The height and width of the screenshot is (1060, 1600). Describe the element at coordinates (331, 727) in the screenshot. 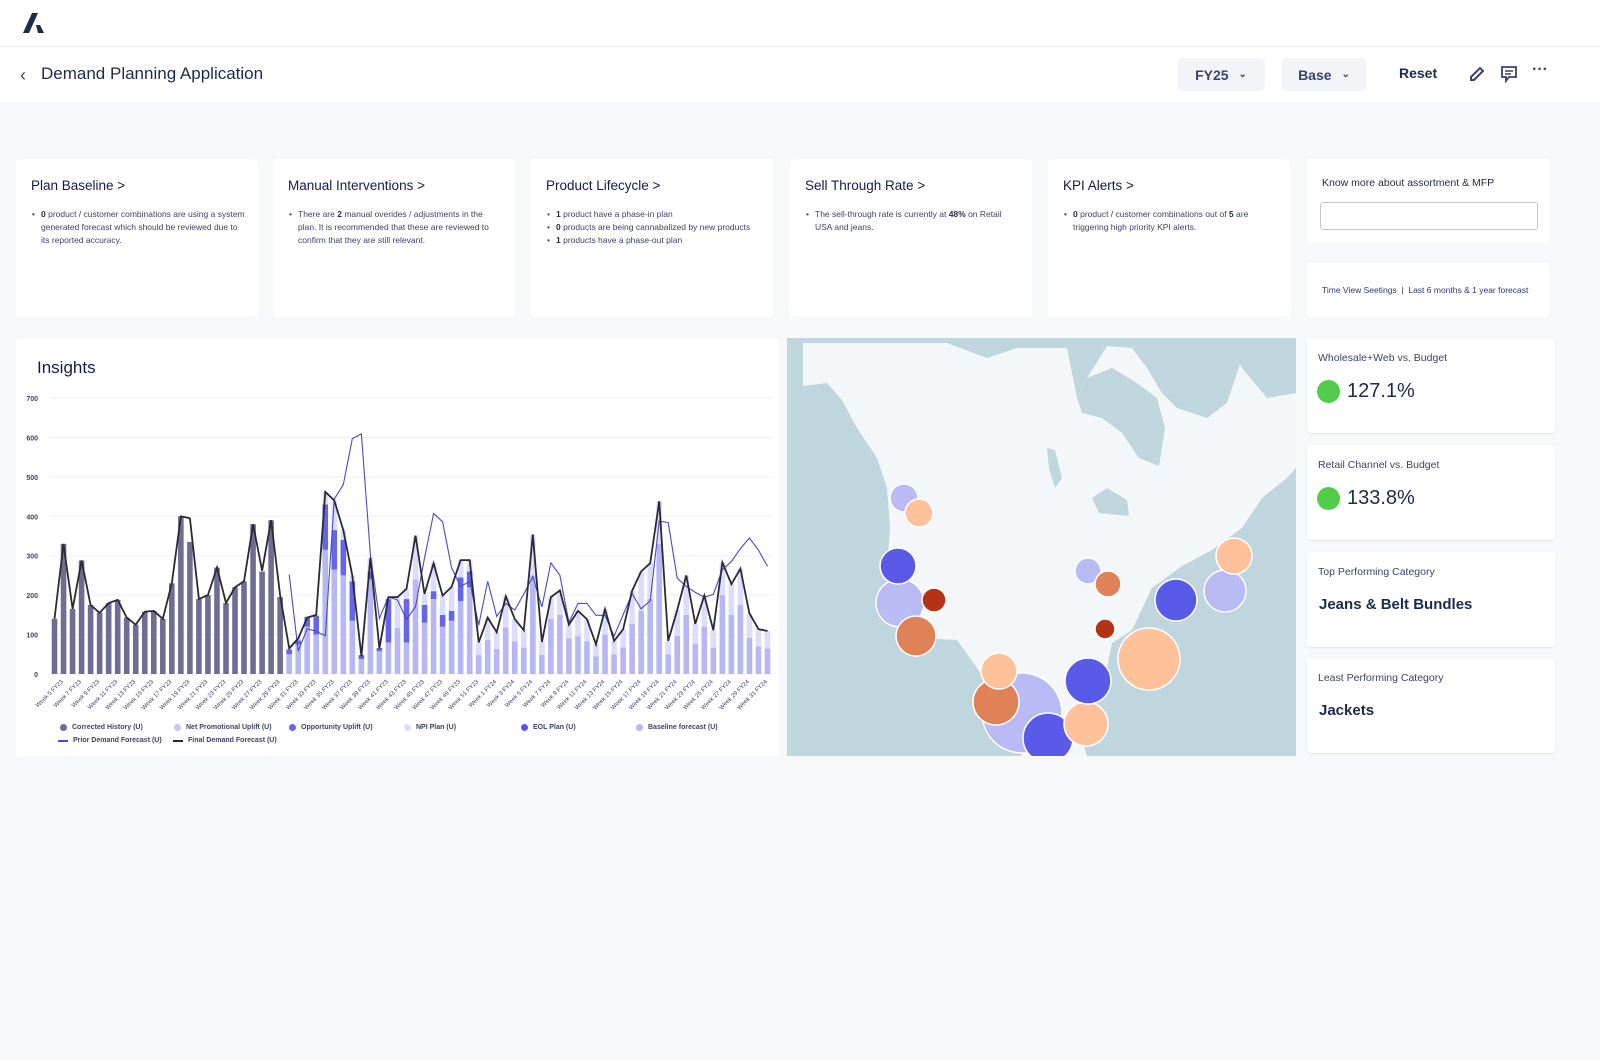

I see `legend-item: Opportunity Uplift (U)` at that location.